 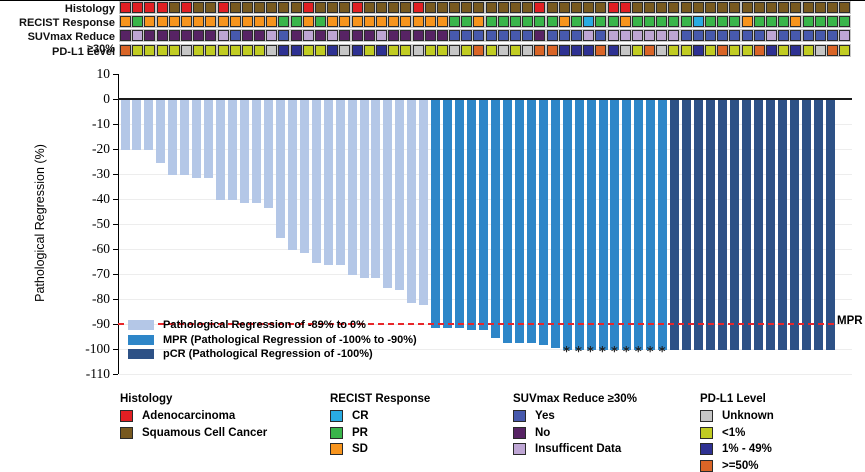 What do you see at coordinates (101, 323) in the screenshot?
I see `y-tick-label: -90` at bounding box center [101, 323].